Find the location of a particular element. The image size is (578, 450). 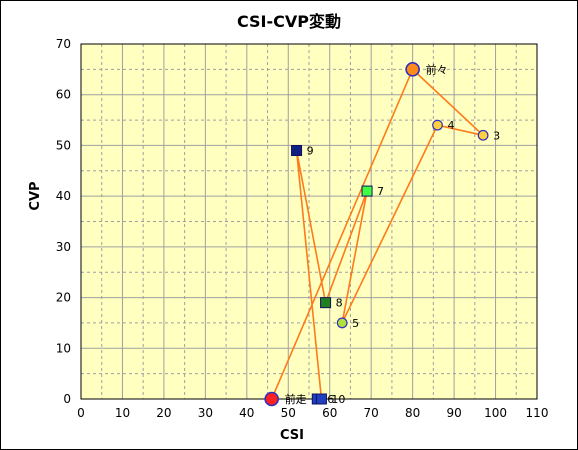

x-tick-label: 70 is located at coordinates (371, 413).